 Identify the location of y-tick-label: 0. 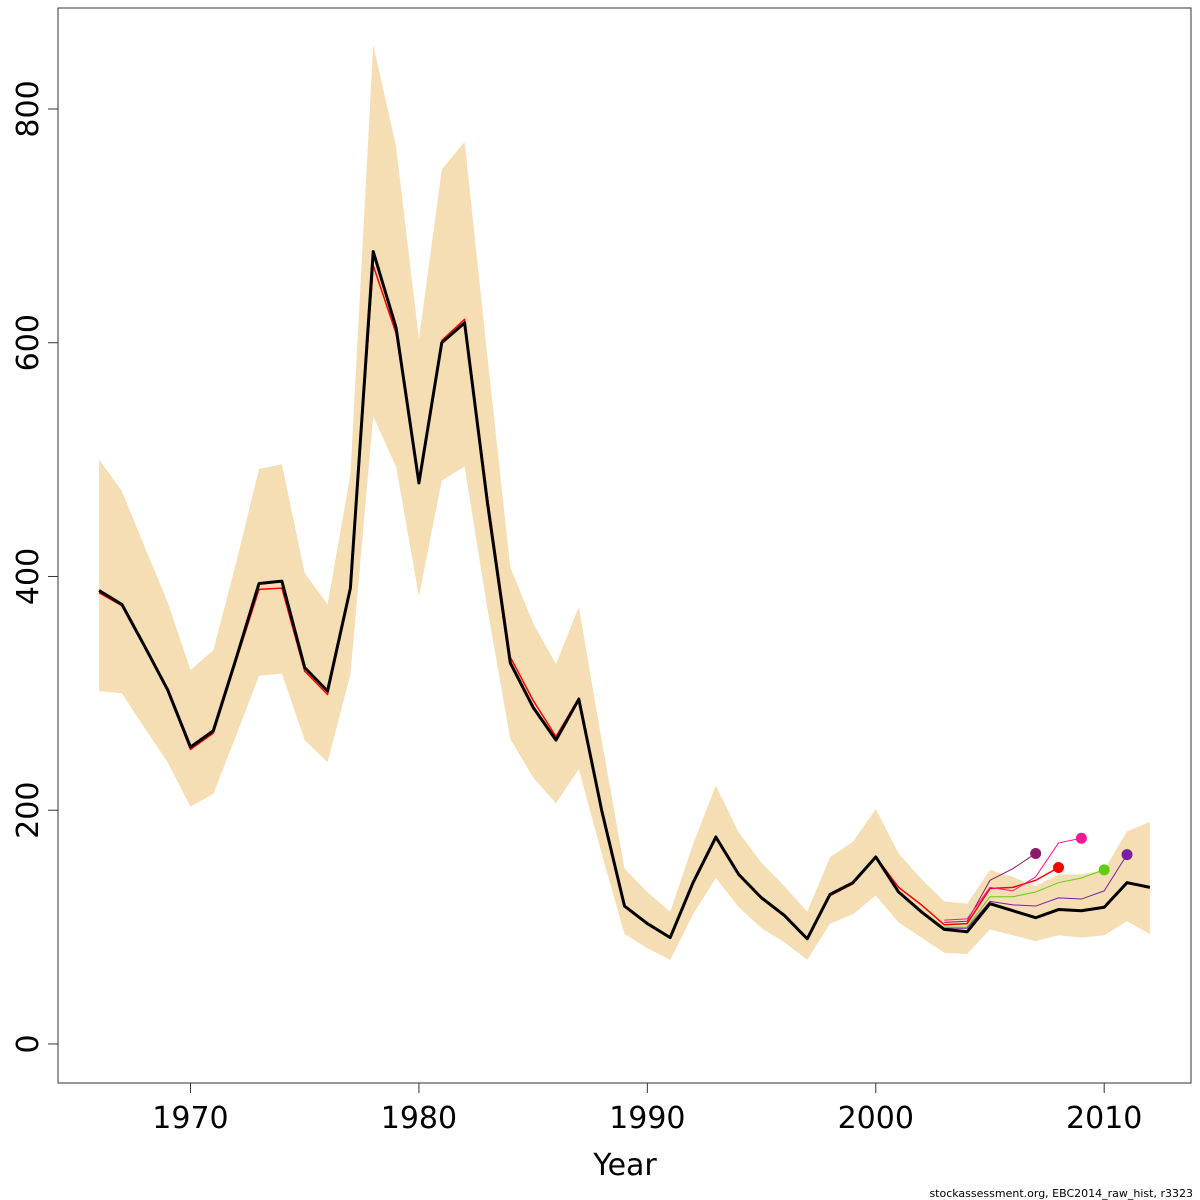
(28, 1043).